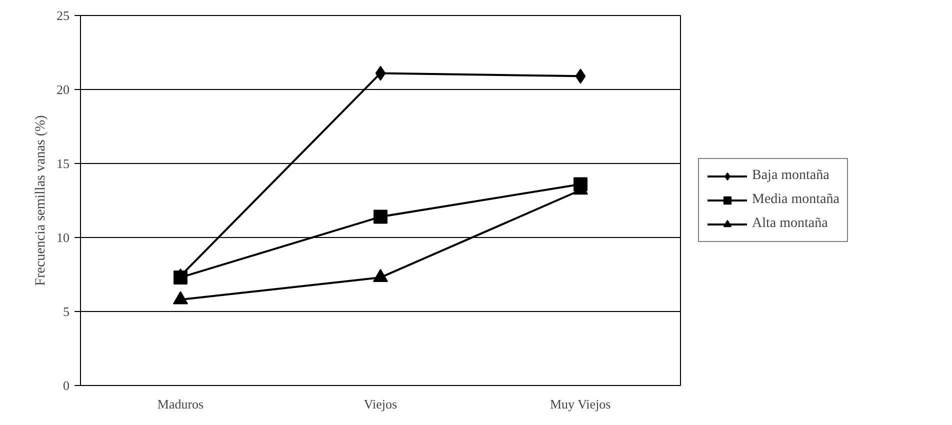 The image size is (952, 425). What do you see at coordinates (66, 311) in the screenshot?
I see `y-tick-label: 5` at bounding box center [66, 311].